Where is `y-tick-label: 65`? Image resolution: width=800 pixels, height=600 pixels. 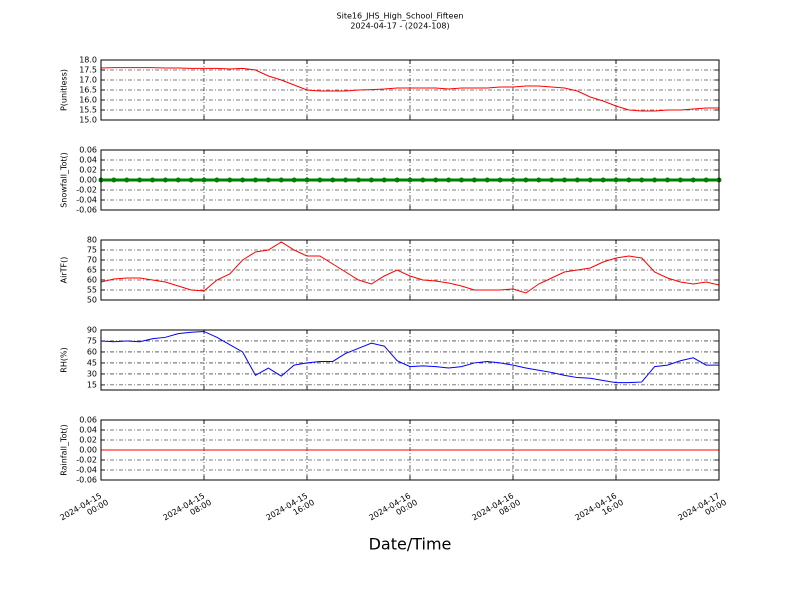
y-tick-label: 65 is located at coordinates (92, 270).